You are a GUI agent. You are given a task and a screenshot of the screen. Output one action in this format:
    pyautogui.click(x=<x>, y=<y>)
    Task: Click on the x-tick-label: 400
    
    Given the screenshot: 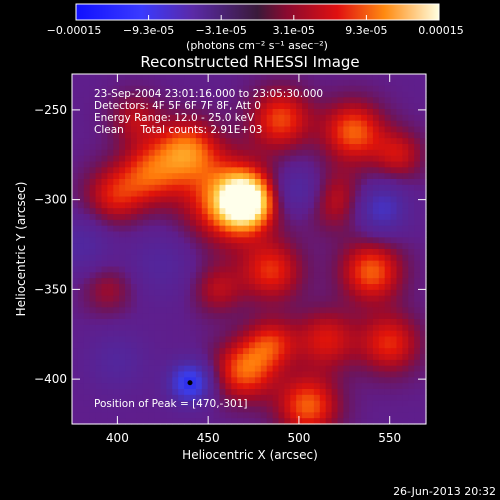 What is the action you would take?
    pyautogui.click(x=117, y=438)
    